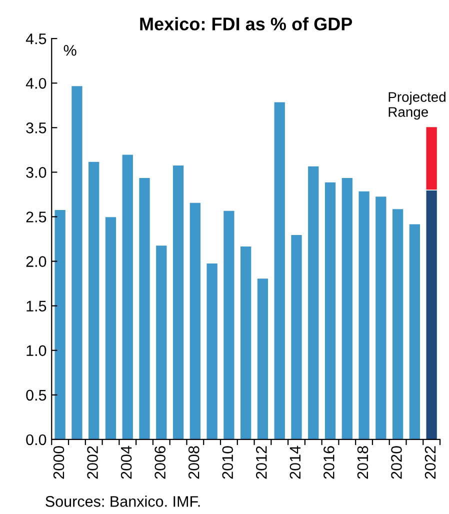 This screenshot has width=449, height=514. What do you see at coordinates (194, 462) in the screenshot?
I see `x-tick-label: 2008` at bounding box center [194, 462].